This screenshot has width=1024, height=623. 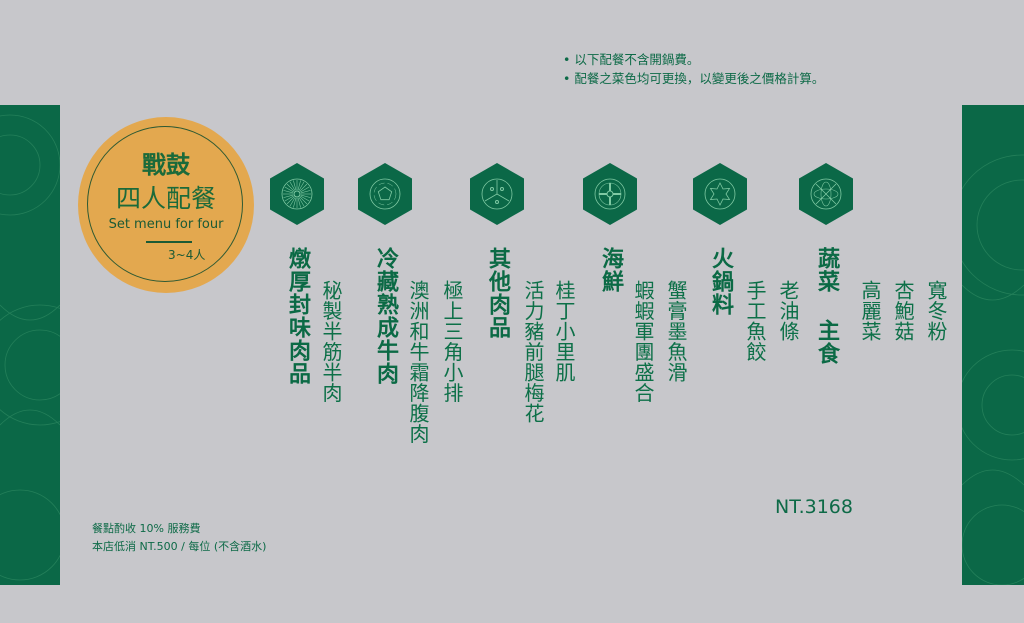 What do you see at coordinates (676, 331) in the screenshot?
I see `menu-item: 蟹膏墨魚滑` at bounding box center [676, 331].